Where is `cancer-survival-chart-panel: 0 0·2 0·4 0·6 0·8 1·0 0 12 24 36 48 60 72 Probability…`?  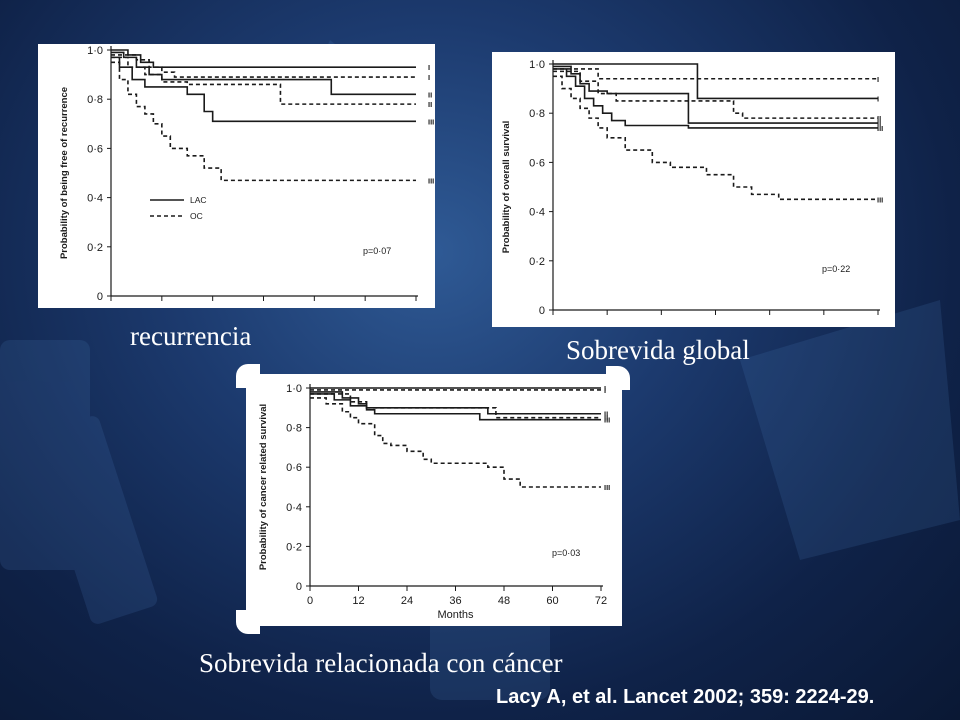 cancer-survival-chart-panel: 0 0·2 0·4 0·6 0·8 1·0 0 12 24 36 48 60 72 Probability… is located at coordinates (434, 500).